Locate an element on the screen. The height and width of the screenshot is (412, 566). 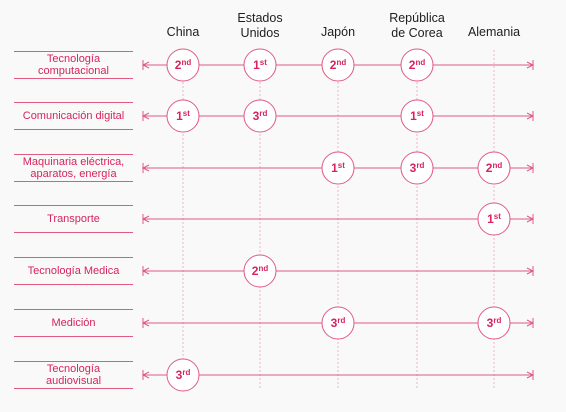
rank-marker-maquinaria-electrica-aparatos-energia-republica-de-corea: 3rd is located at coordinates (417, 168).